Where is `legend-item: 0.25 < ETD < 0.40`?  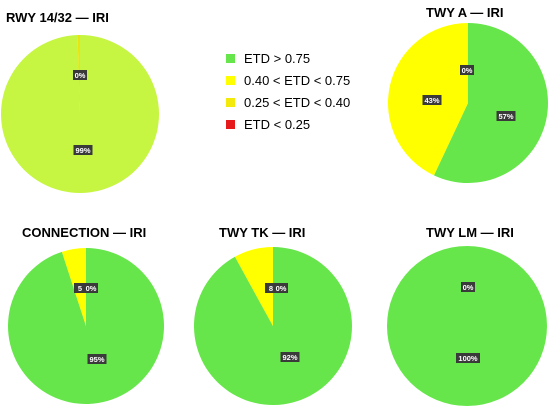
legend-item: 0.25 < ETD < 0.40 is located at coordinates (288, 102).